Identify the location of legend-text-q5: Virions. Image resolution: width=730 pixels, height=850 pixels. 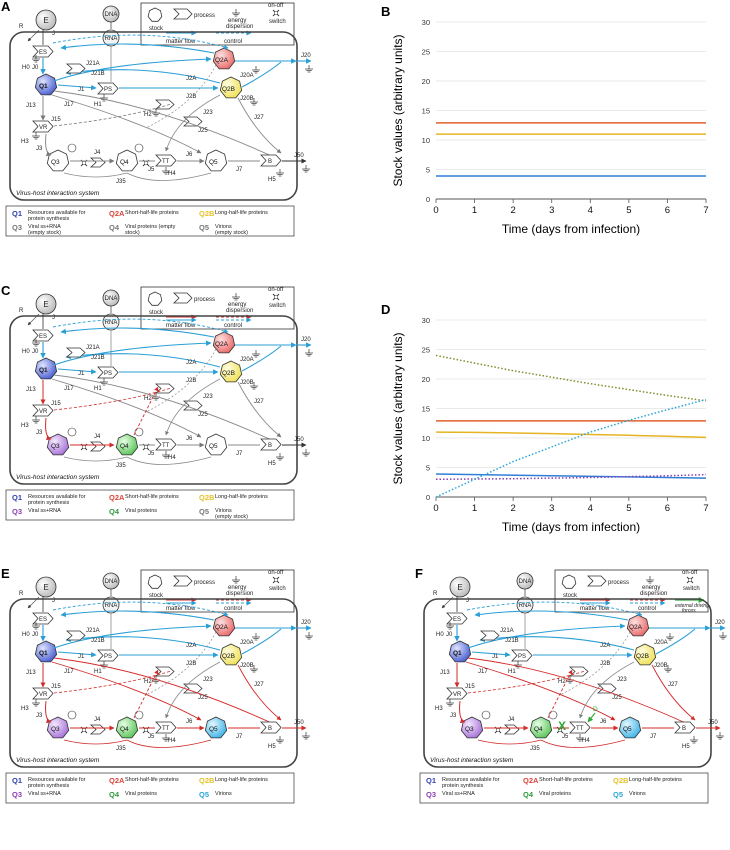
(223, 794).